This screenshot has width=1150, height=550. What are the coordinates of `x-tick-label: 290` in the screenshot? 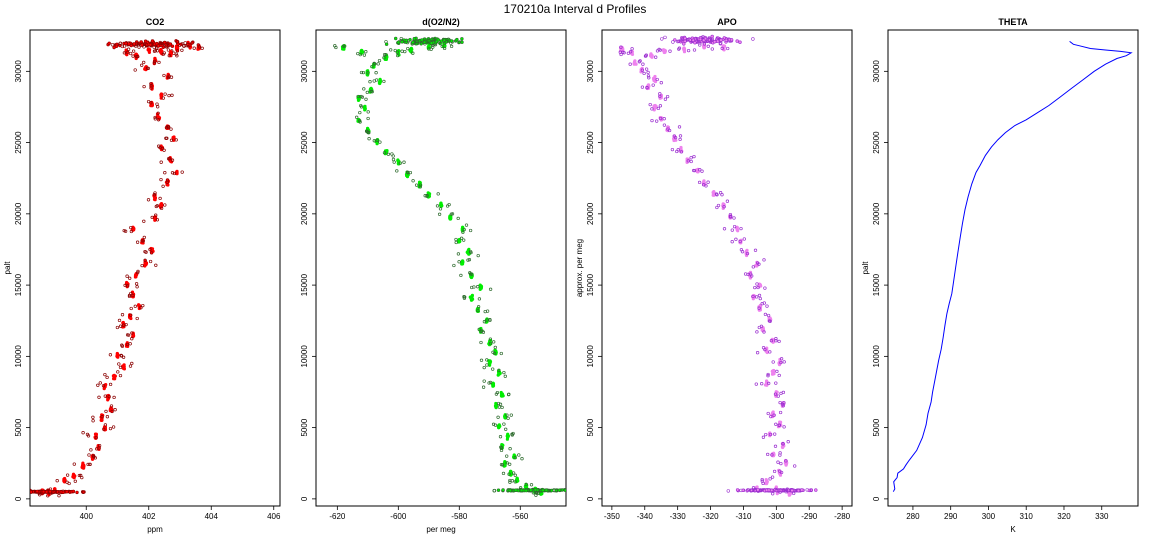 It's located at (951, 516).